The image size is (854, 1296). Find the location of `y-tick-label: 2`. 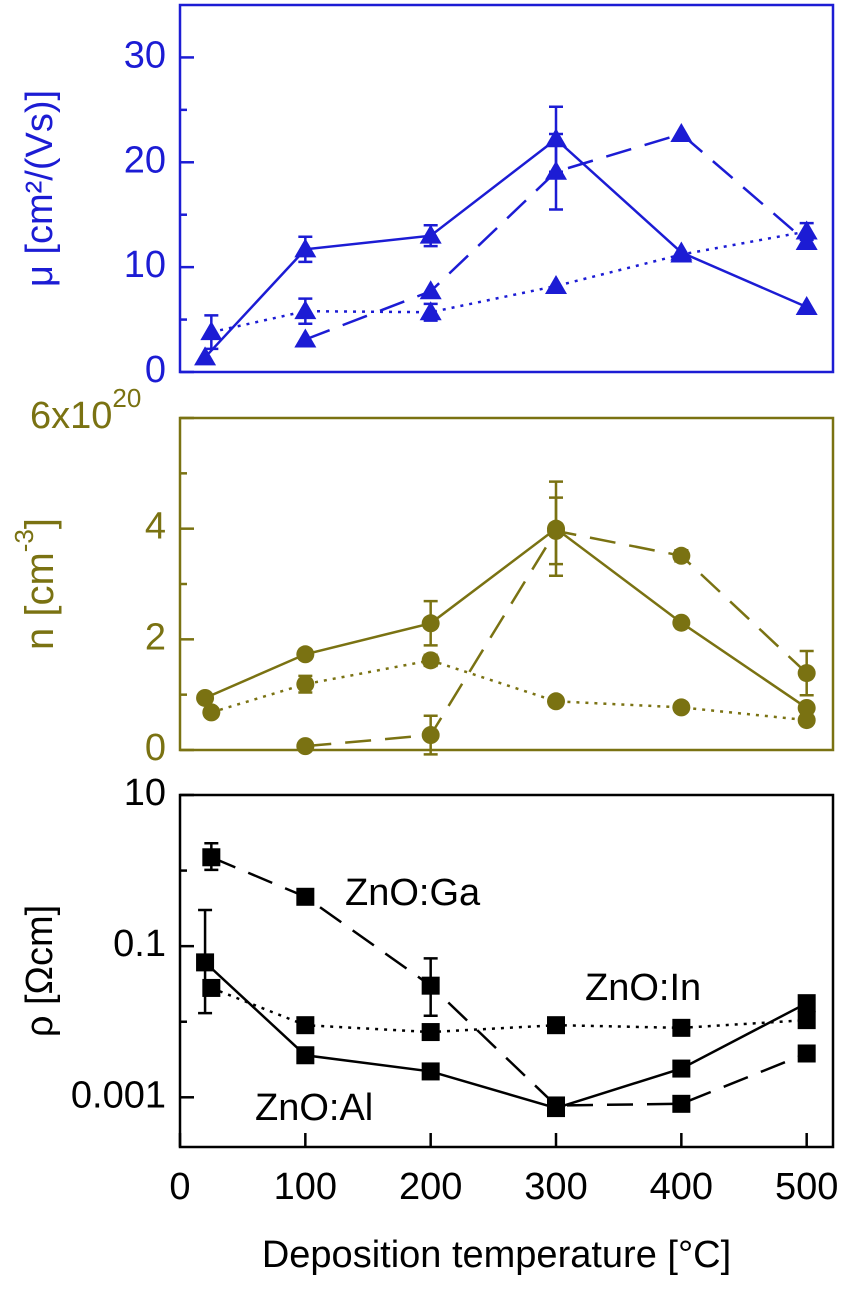

y-tick-label: 2 is located at coordinates (155, 637).